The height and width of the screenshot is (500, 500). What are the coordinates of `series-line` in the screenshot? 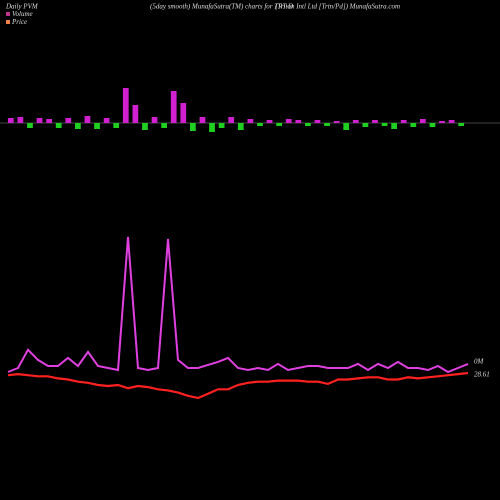 It's located at (238, 385).